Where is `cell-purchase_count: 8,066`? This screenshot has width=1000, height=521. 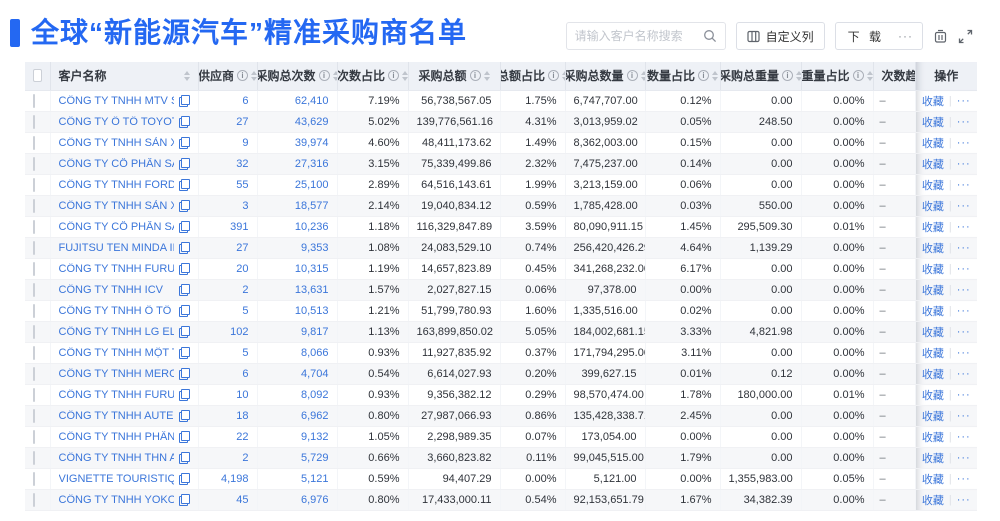 cell-purchase_count: 8,066 is located at coordinates (297, 353).